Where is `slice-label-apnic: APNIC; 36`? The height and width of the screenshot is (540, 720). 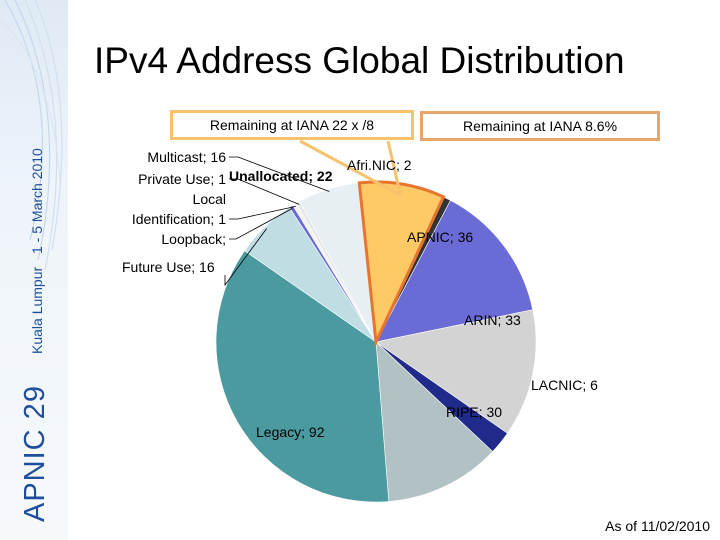 slice-label-apnic: APNIC; 36 is located at coordinates (440, 237).